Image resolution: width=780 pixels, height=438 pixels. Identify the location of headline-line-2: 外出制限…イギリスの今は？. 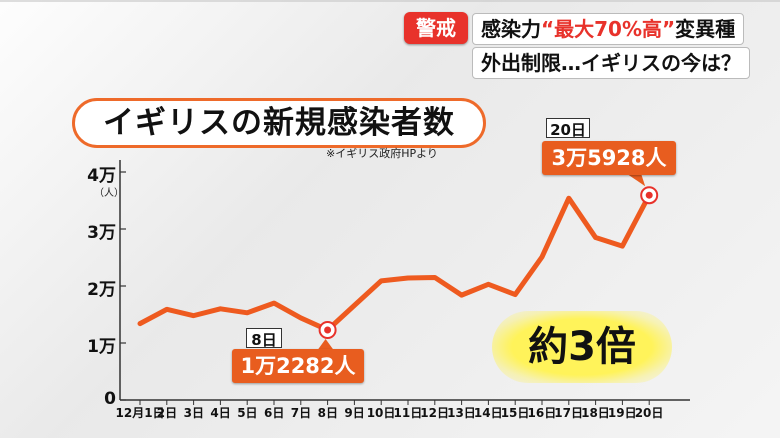
(611, 63).